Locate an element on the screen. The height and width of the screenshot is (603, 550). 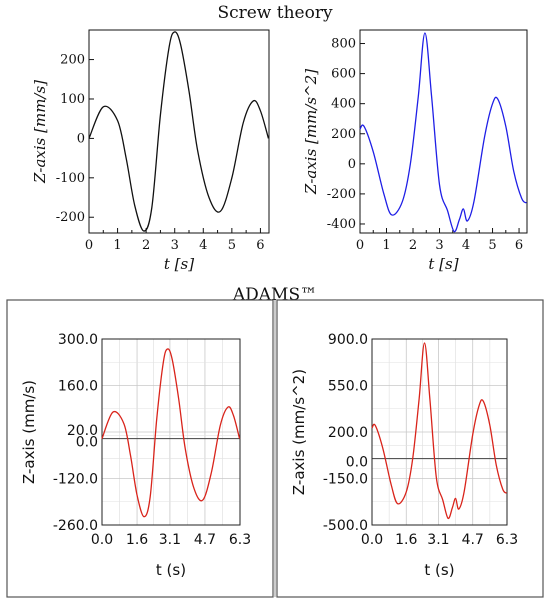
y-tick-label: 100 is located at coordinates (72, 99).